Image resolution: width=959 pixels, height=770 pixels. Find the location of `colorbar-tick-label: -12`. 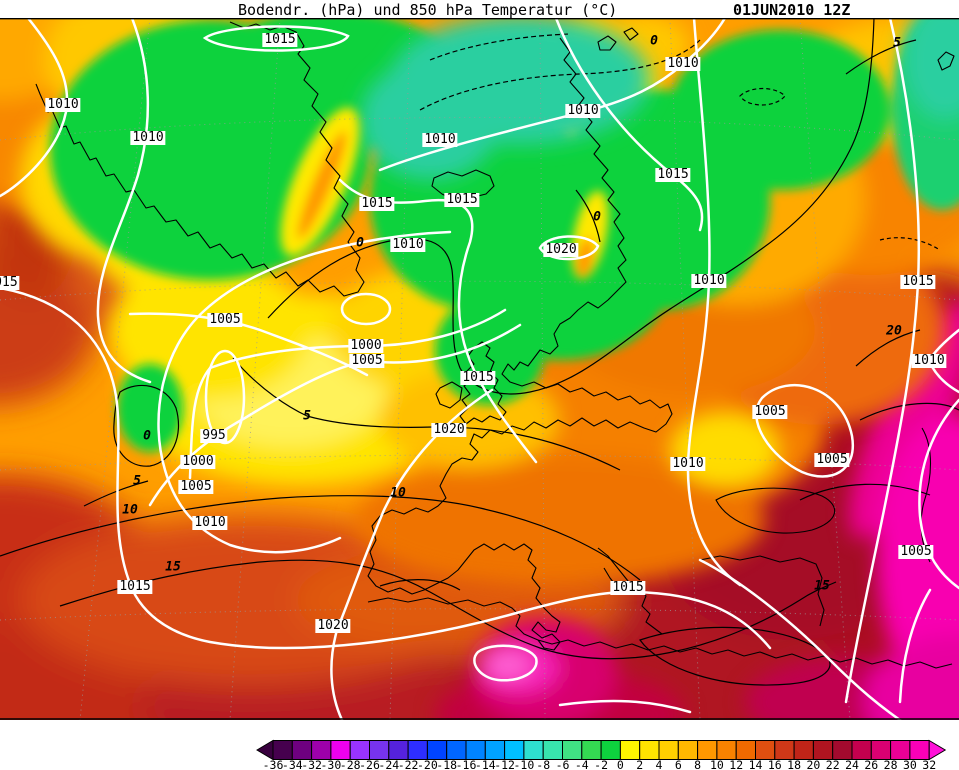

colorbar-tick-label: -12 is located at coordinates (504, 764).